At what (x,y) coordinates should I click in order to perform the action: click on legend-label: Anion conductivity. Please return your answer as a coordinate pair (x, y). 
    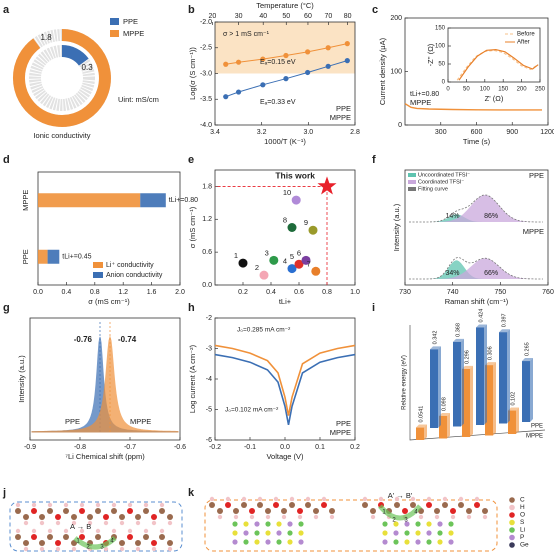
    Looking at the image, I should click on (134, 275).